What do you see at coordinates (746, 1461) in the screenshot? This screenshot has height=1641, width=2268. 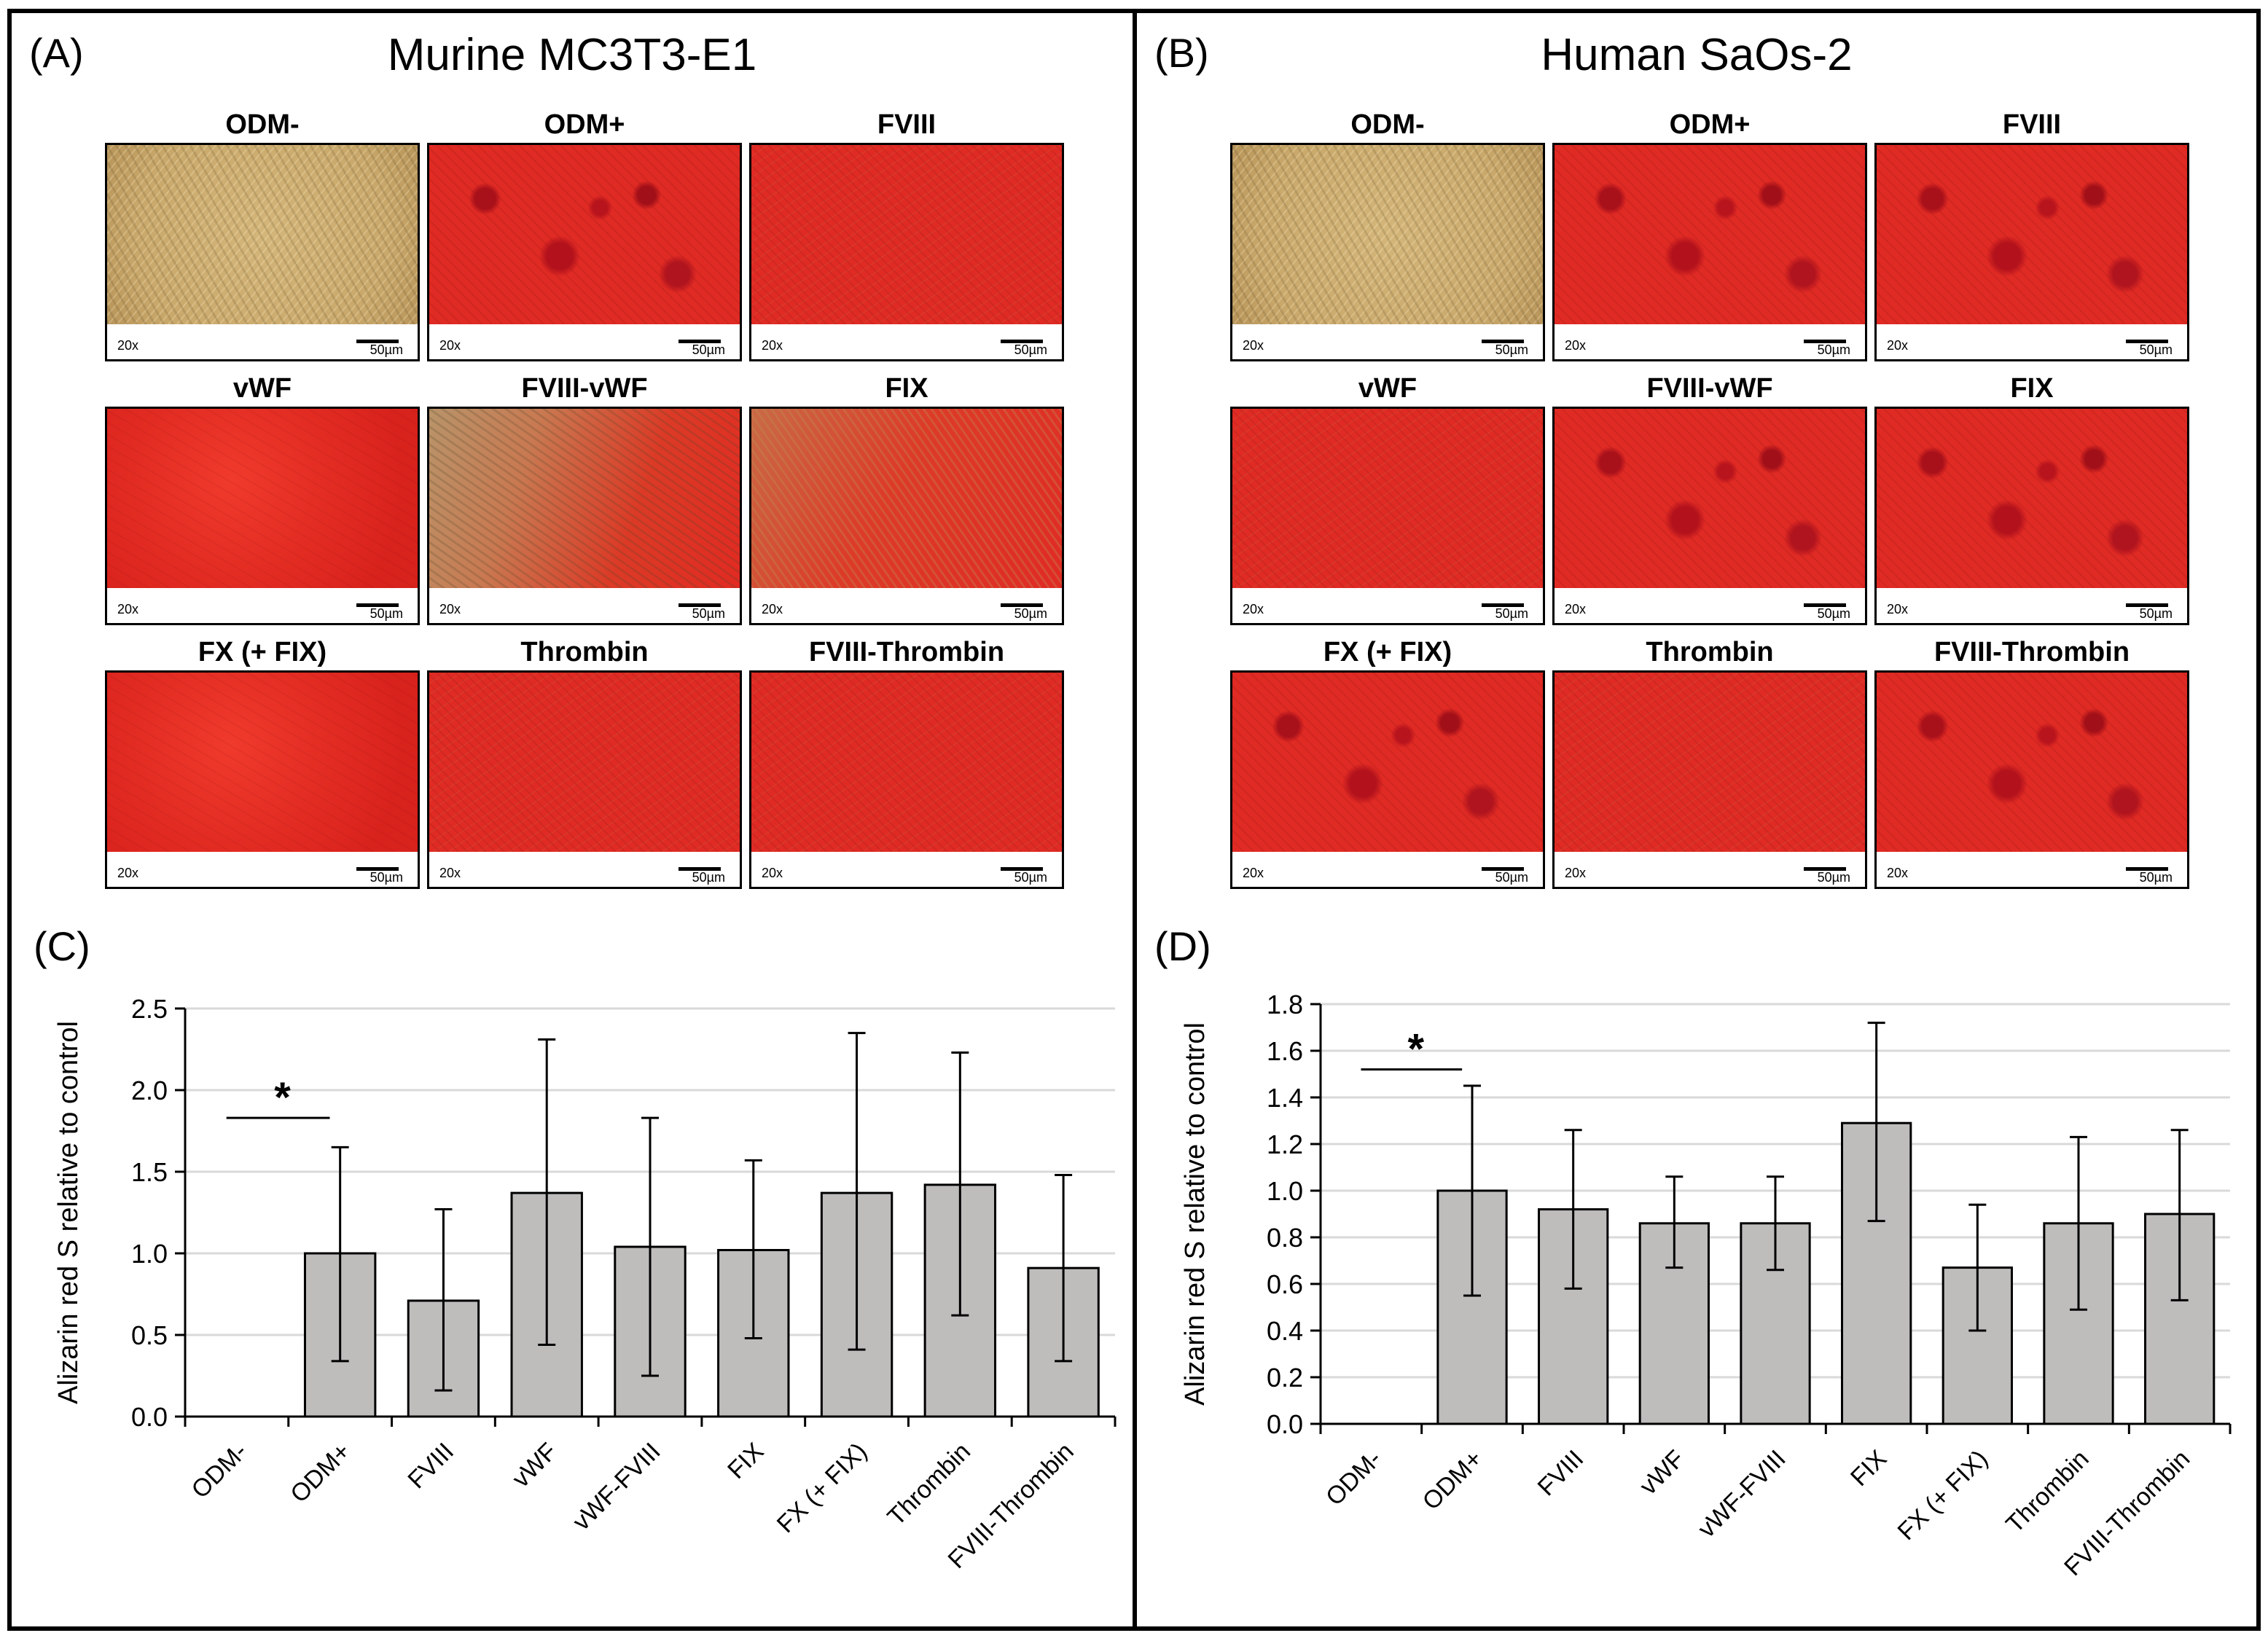 I see `x-tick-label: FIX` at bounding box center [746, 1461].